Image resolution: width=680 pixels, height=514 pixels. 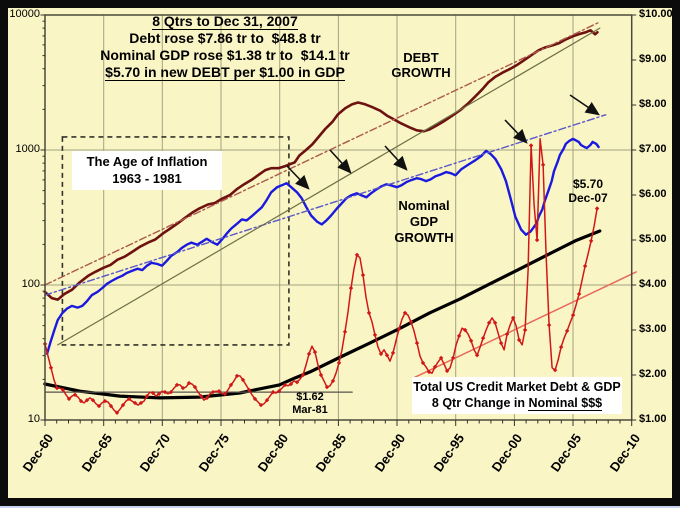 I want to click on y-right-tick-label: $8.00, so click(x=653, y=104).